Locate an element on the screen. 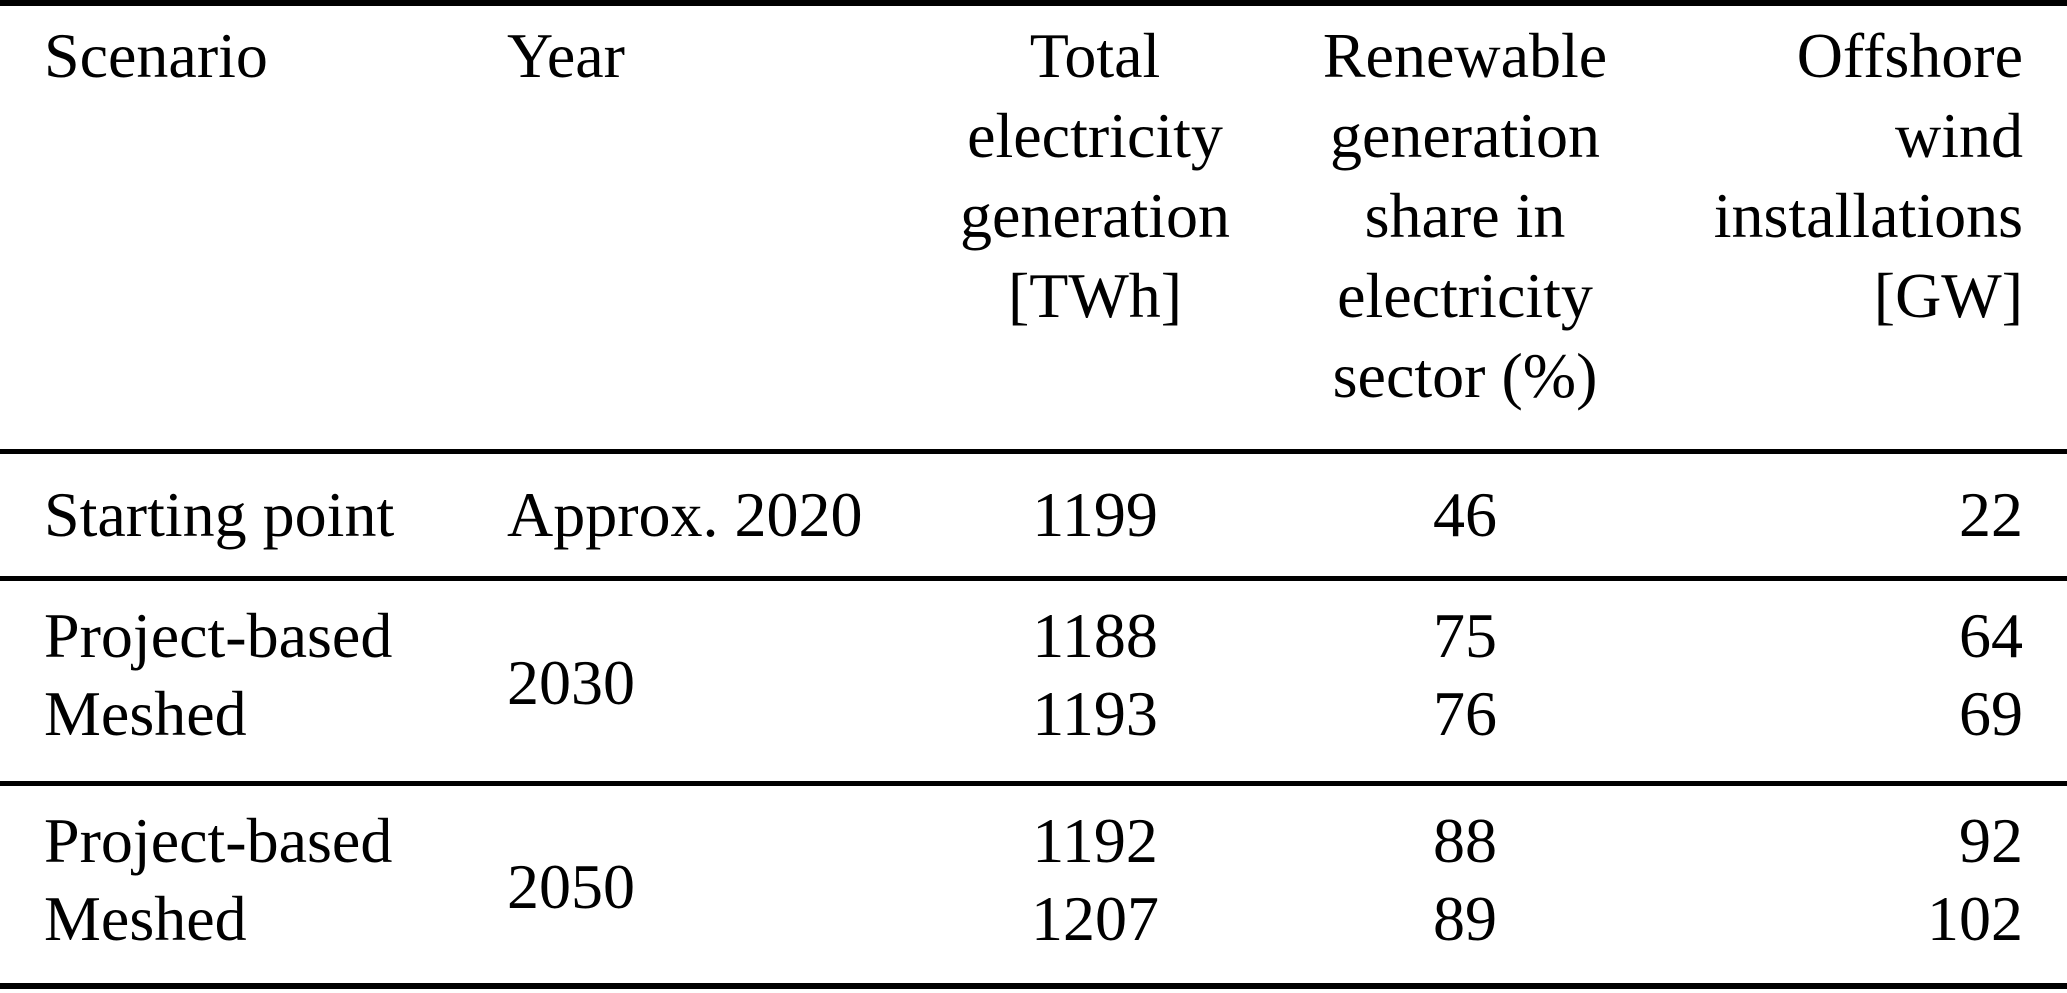 Image resolution: width=2067 pixels, height=993 pixels. cell-renewable-share: 89 is located at coordinates (1465, 918).